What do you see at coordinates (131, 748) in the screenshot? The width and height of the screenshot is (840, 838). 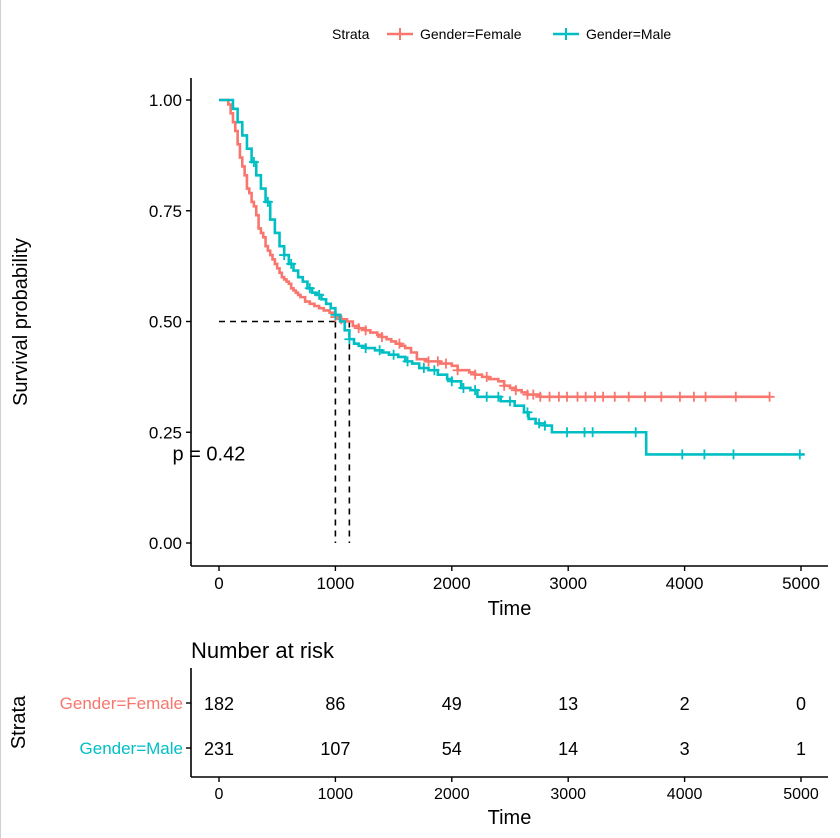 I see `risk-table-row-label: Gender=Male` at bounding box center [131, 748].